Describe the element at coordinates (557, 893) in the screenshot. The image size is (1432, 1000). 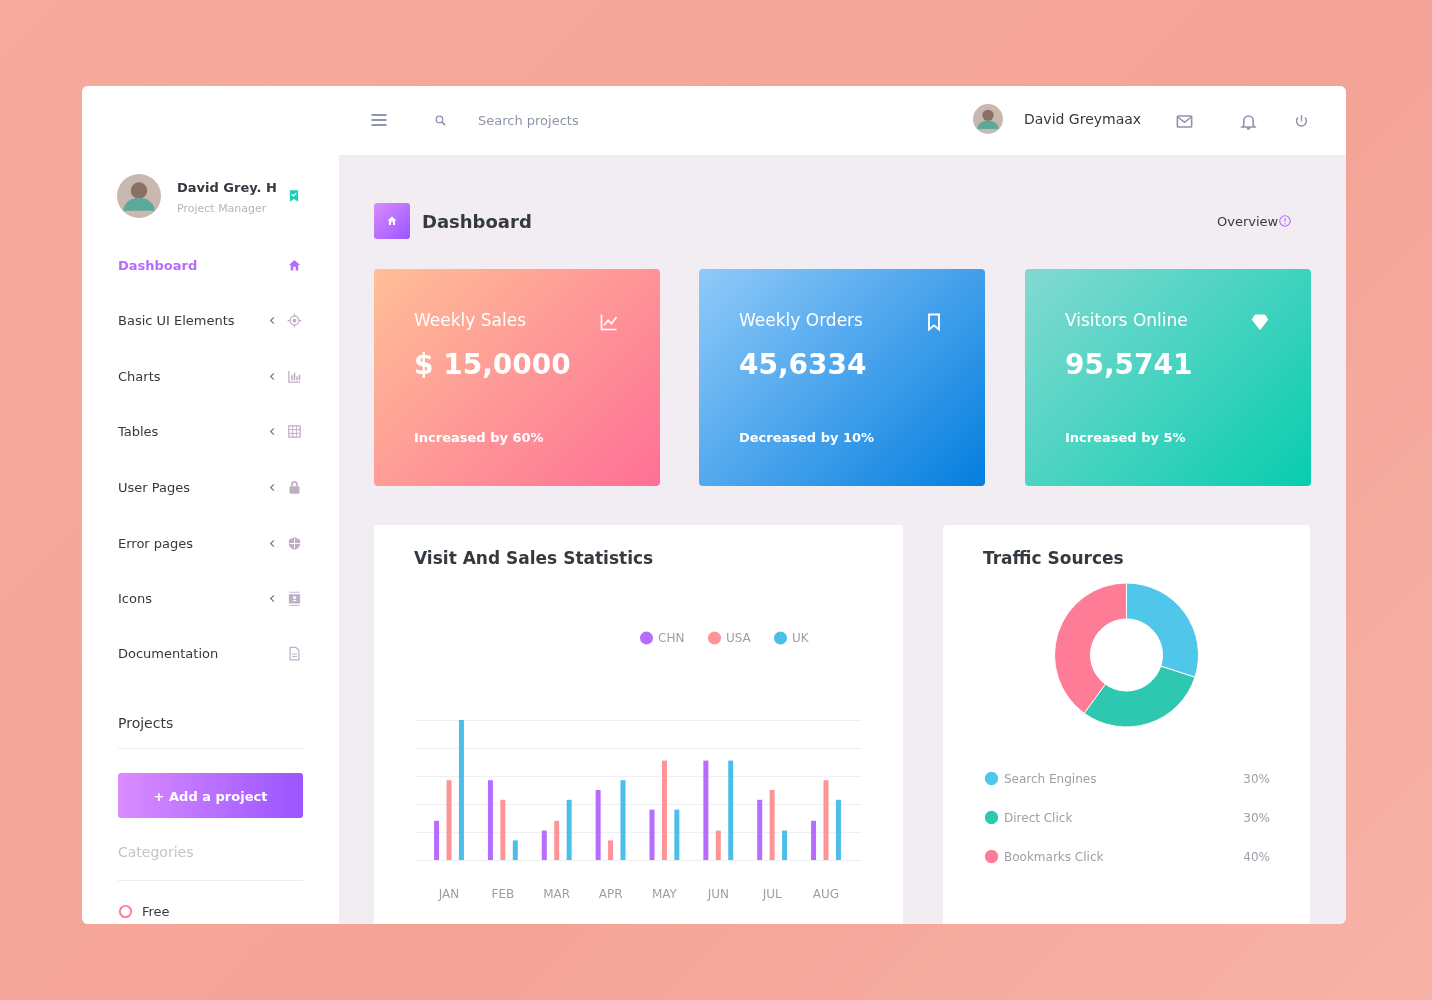
I see `x-tick-label: MAR` at that location.